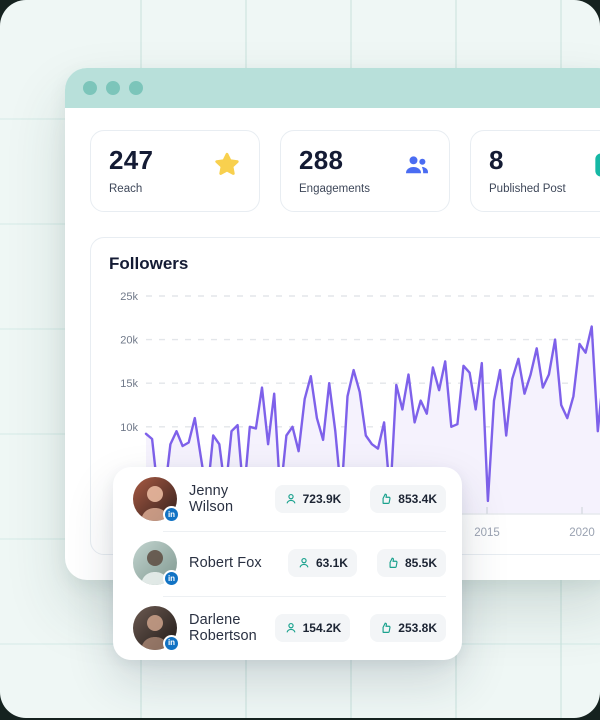 This screenshot has width=600, height=720. I want to click on stat-card-published-post: 8 Published Post, so click(535, 171).